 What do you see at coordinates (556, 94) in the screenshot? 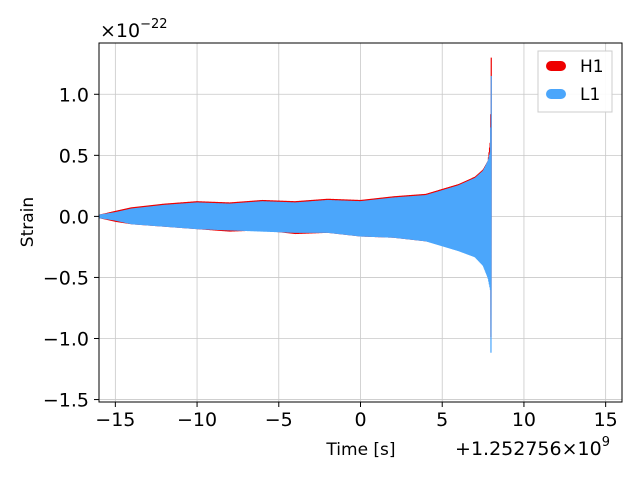
I see `legend-swatch-l1` at bounding box center [556, 94].